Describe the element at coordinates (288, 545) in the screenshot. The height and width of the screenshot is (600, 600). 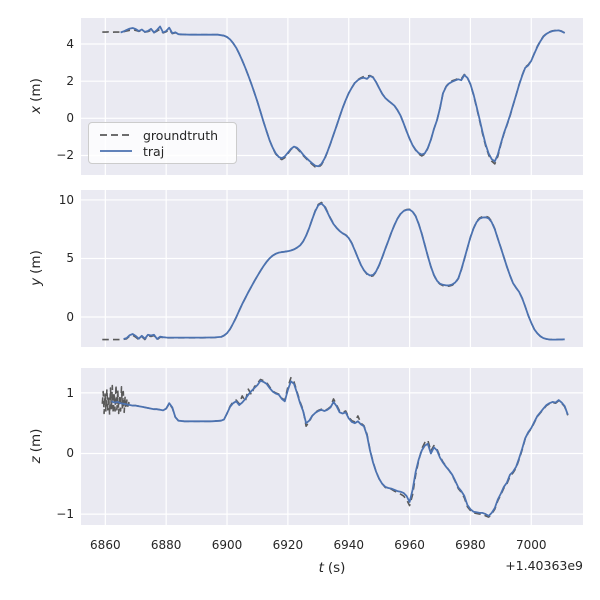
I see `x-tick-label: 6920` at that location.